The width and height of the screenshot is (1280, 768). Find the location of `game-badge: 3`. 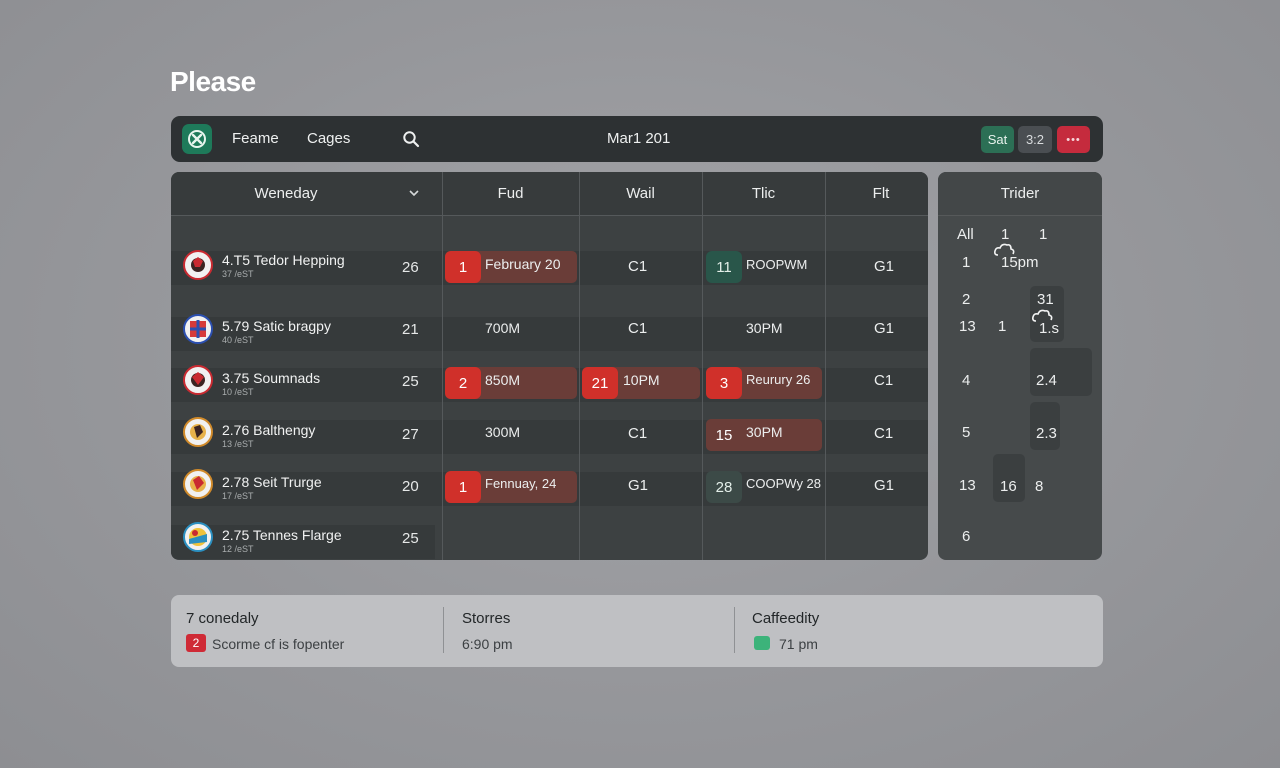

game-badge: 3 is located at coordinates (724, 383).